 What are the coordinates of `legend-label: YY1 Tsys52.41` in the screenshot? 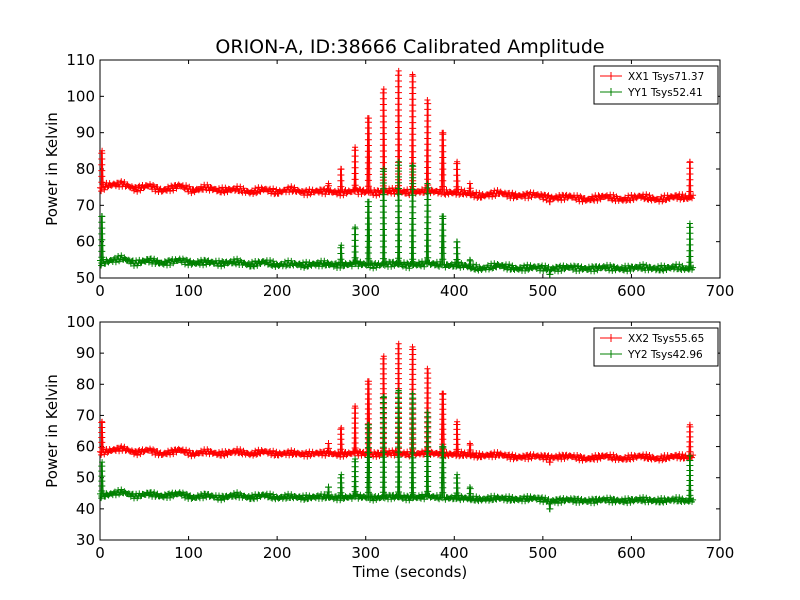 It's located at (665, 93).